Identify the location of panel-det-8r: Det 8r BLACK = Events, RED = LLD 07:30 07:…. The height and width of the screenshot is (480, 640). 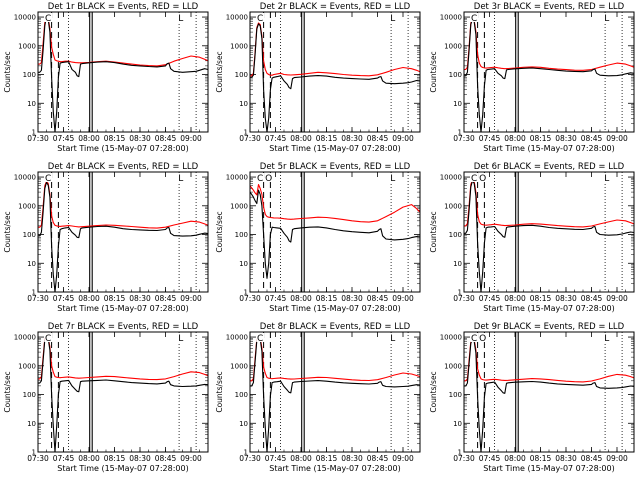
(318, 397).